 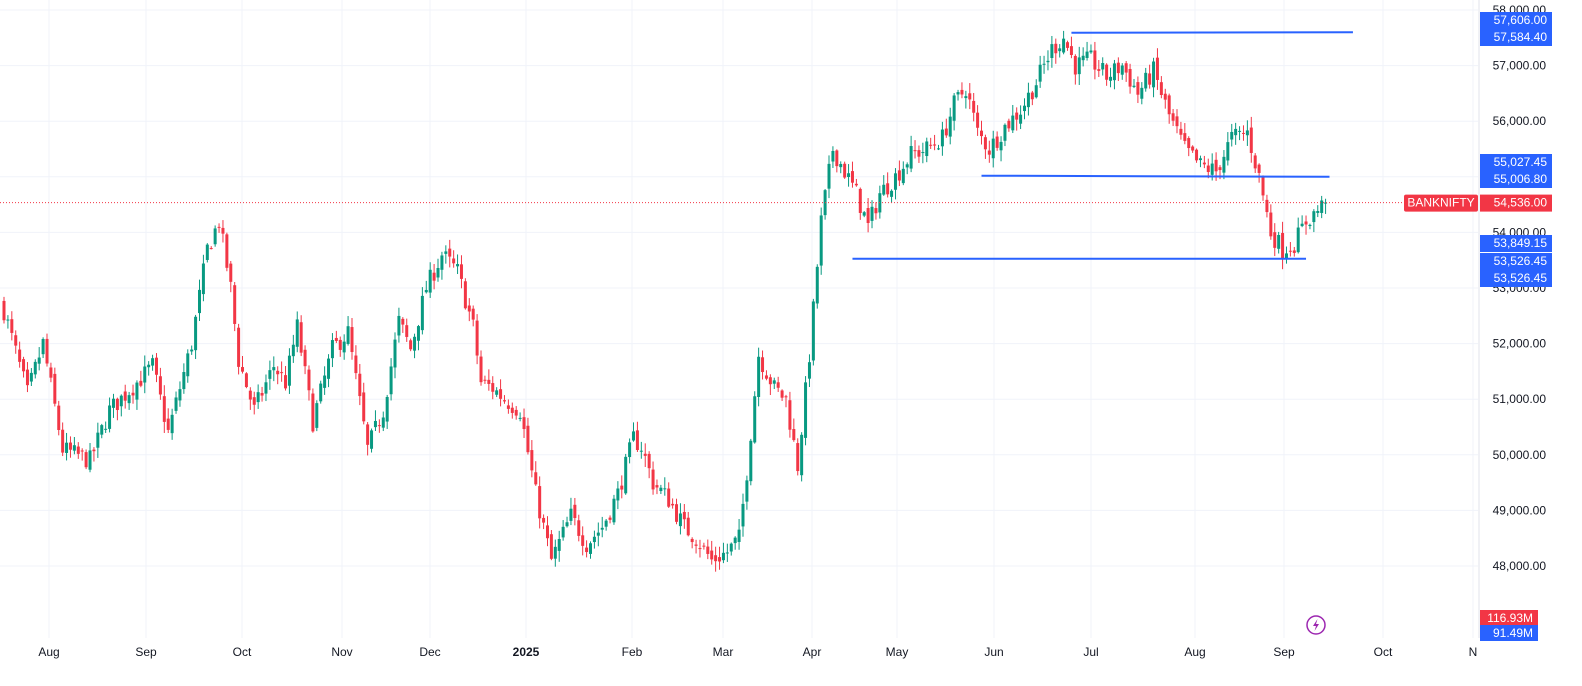 What do you see at coordinates (1212, 32) in the screenshot?
I see `resistance-top-line` at bounding box center [1212, 32].